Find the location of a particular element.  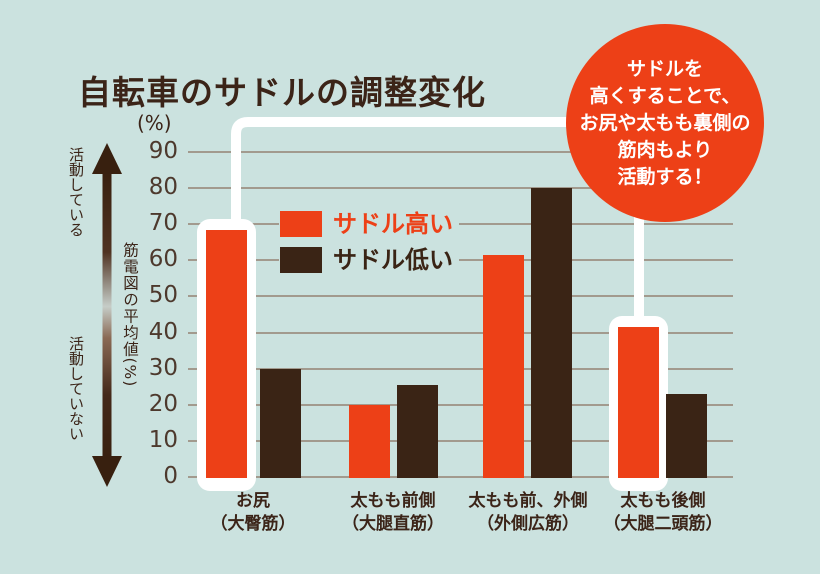

legend-swatch-サドル低い is located at coordinates (301, 260).